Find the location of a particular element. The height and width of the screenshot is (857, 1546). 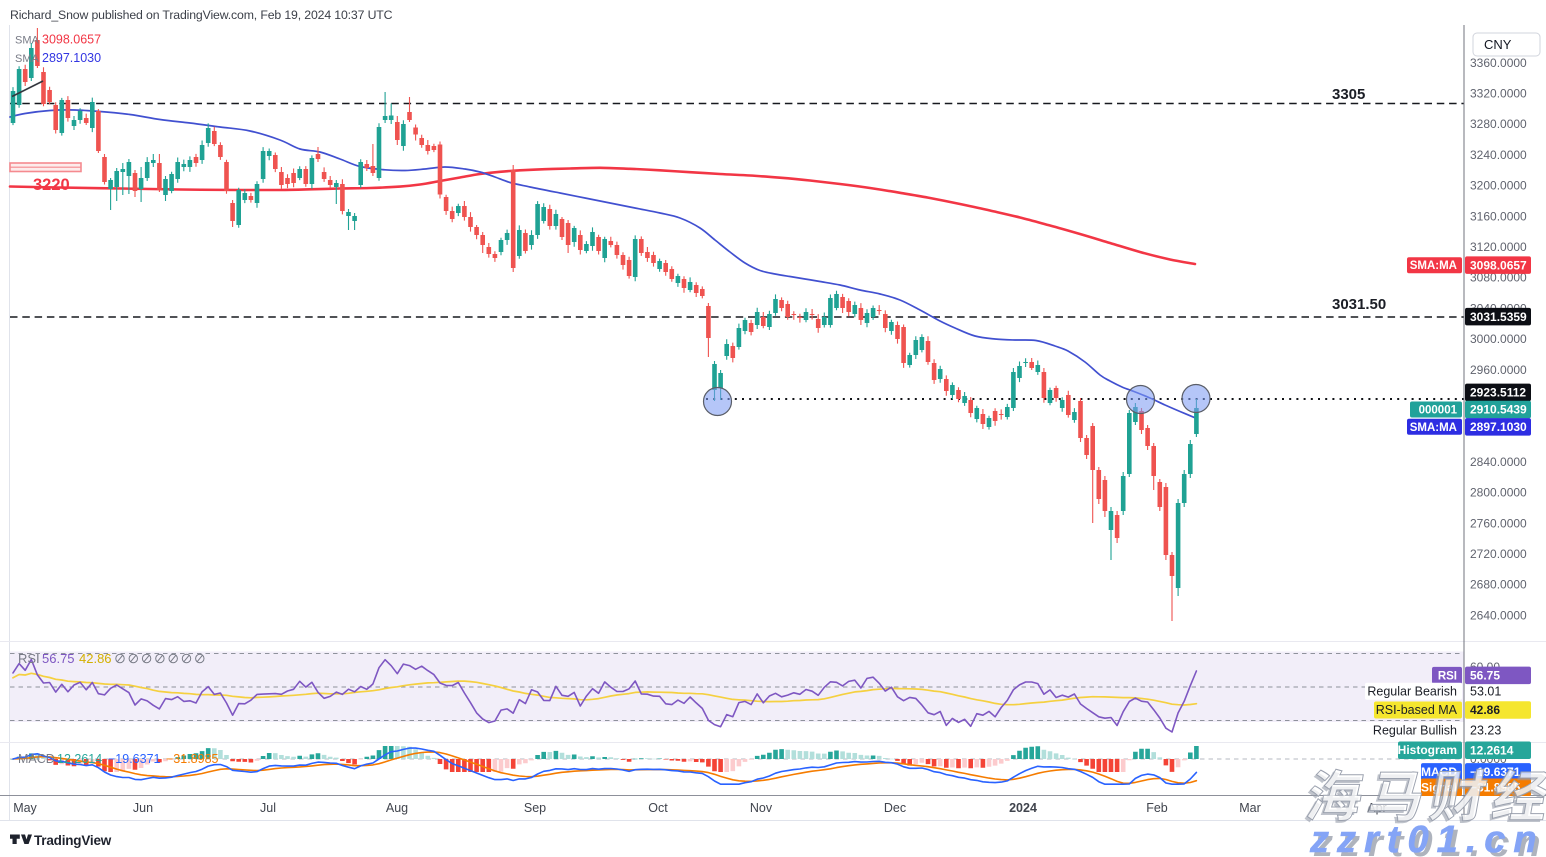

svg-text: RSI-based MA is located at coordinates (1417, 710).